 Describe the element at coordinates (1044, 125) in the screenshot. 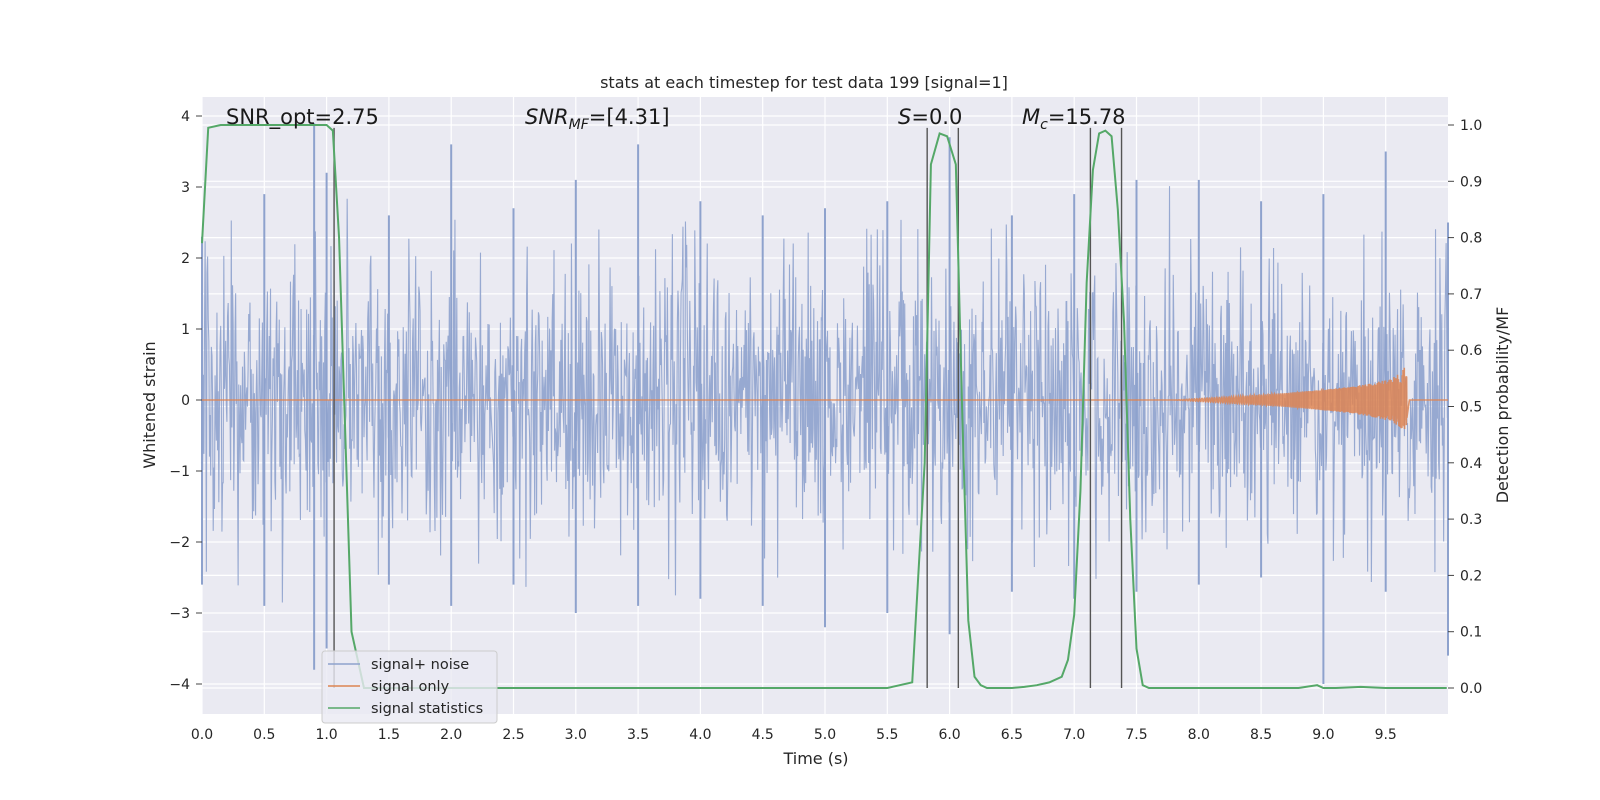

I see `annotation-mc-sub: c` at that location.